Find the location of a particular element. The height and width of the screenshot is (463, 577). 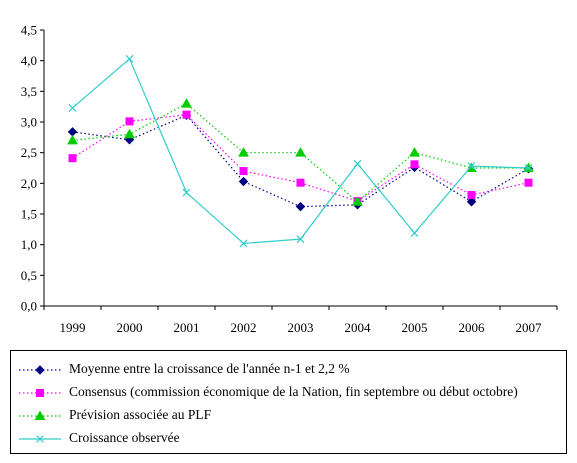

x-tick-label: 2004 is located at coordinates (358, 327).